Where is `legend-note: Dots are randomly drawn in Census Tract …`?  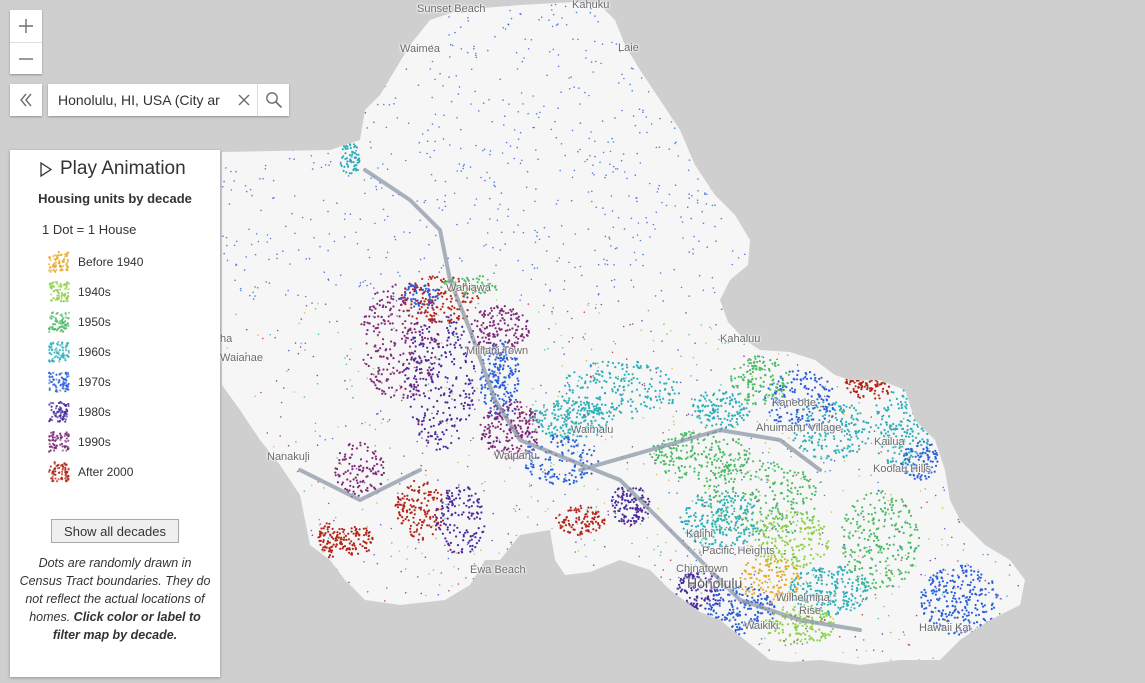
legend-note: Dots are randomly drawn in Census Tract … is located at coordinates (115, 599).